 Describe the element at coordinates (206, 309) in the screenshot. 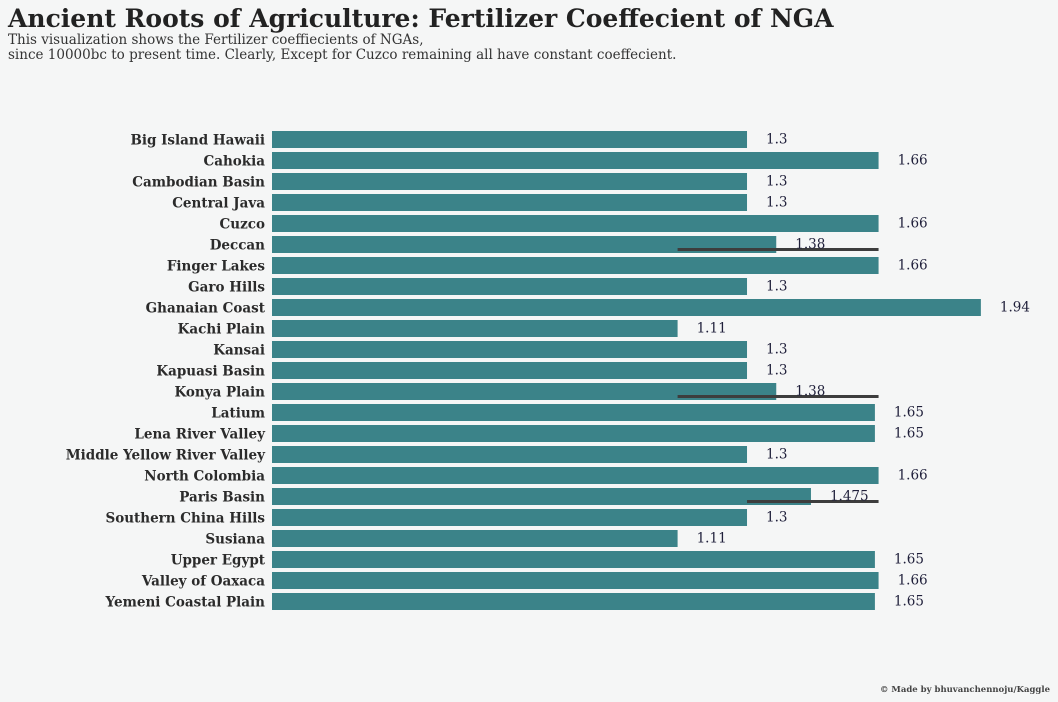

I see `category-label-ghanaian-coast: Ghanaian Coast` at that location.